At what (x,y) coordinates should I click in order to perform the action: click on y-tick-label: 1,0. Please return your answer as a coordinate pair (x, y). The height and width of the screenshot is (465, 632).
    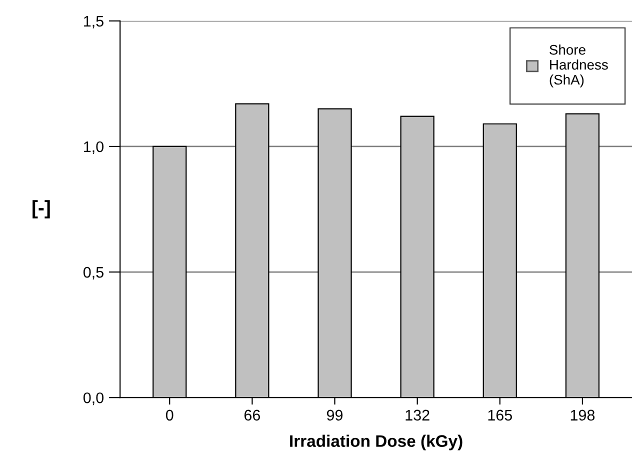
    Looking at the image, I should click on (94, 147).